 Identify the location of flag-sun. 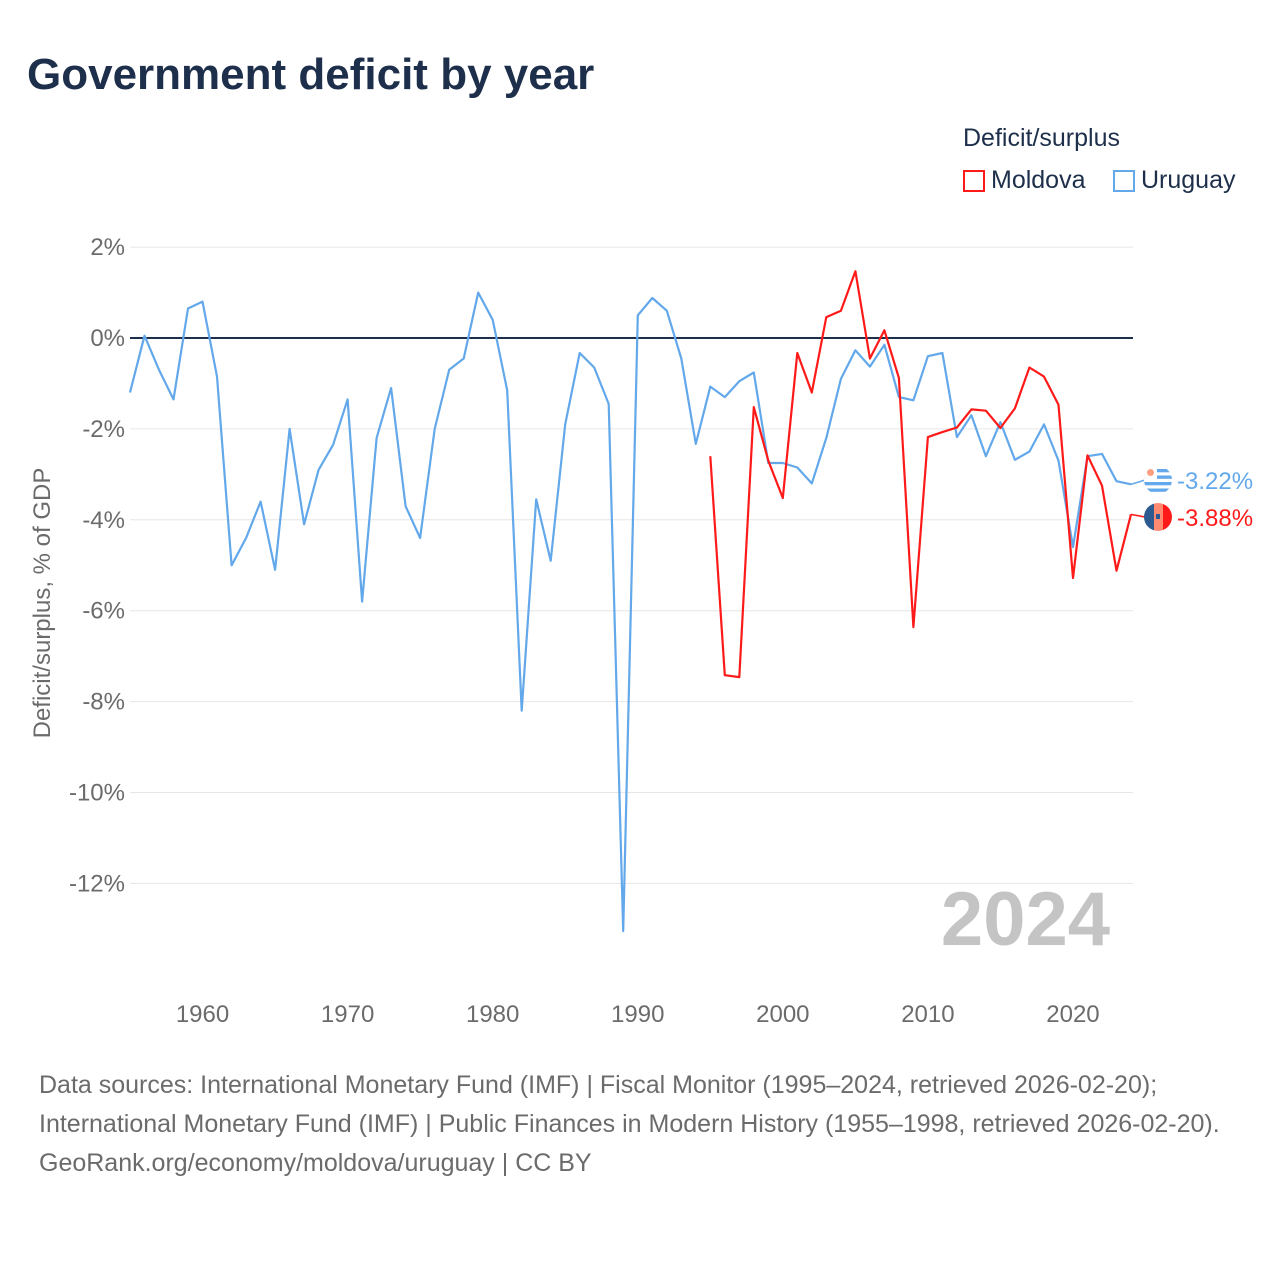
(1150, 472).